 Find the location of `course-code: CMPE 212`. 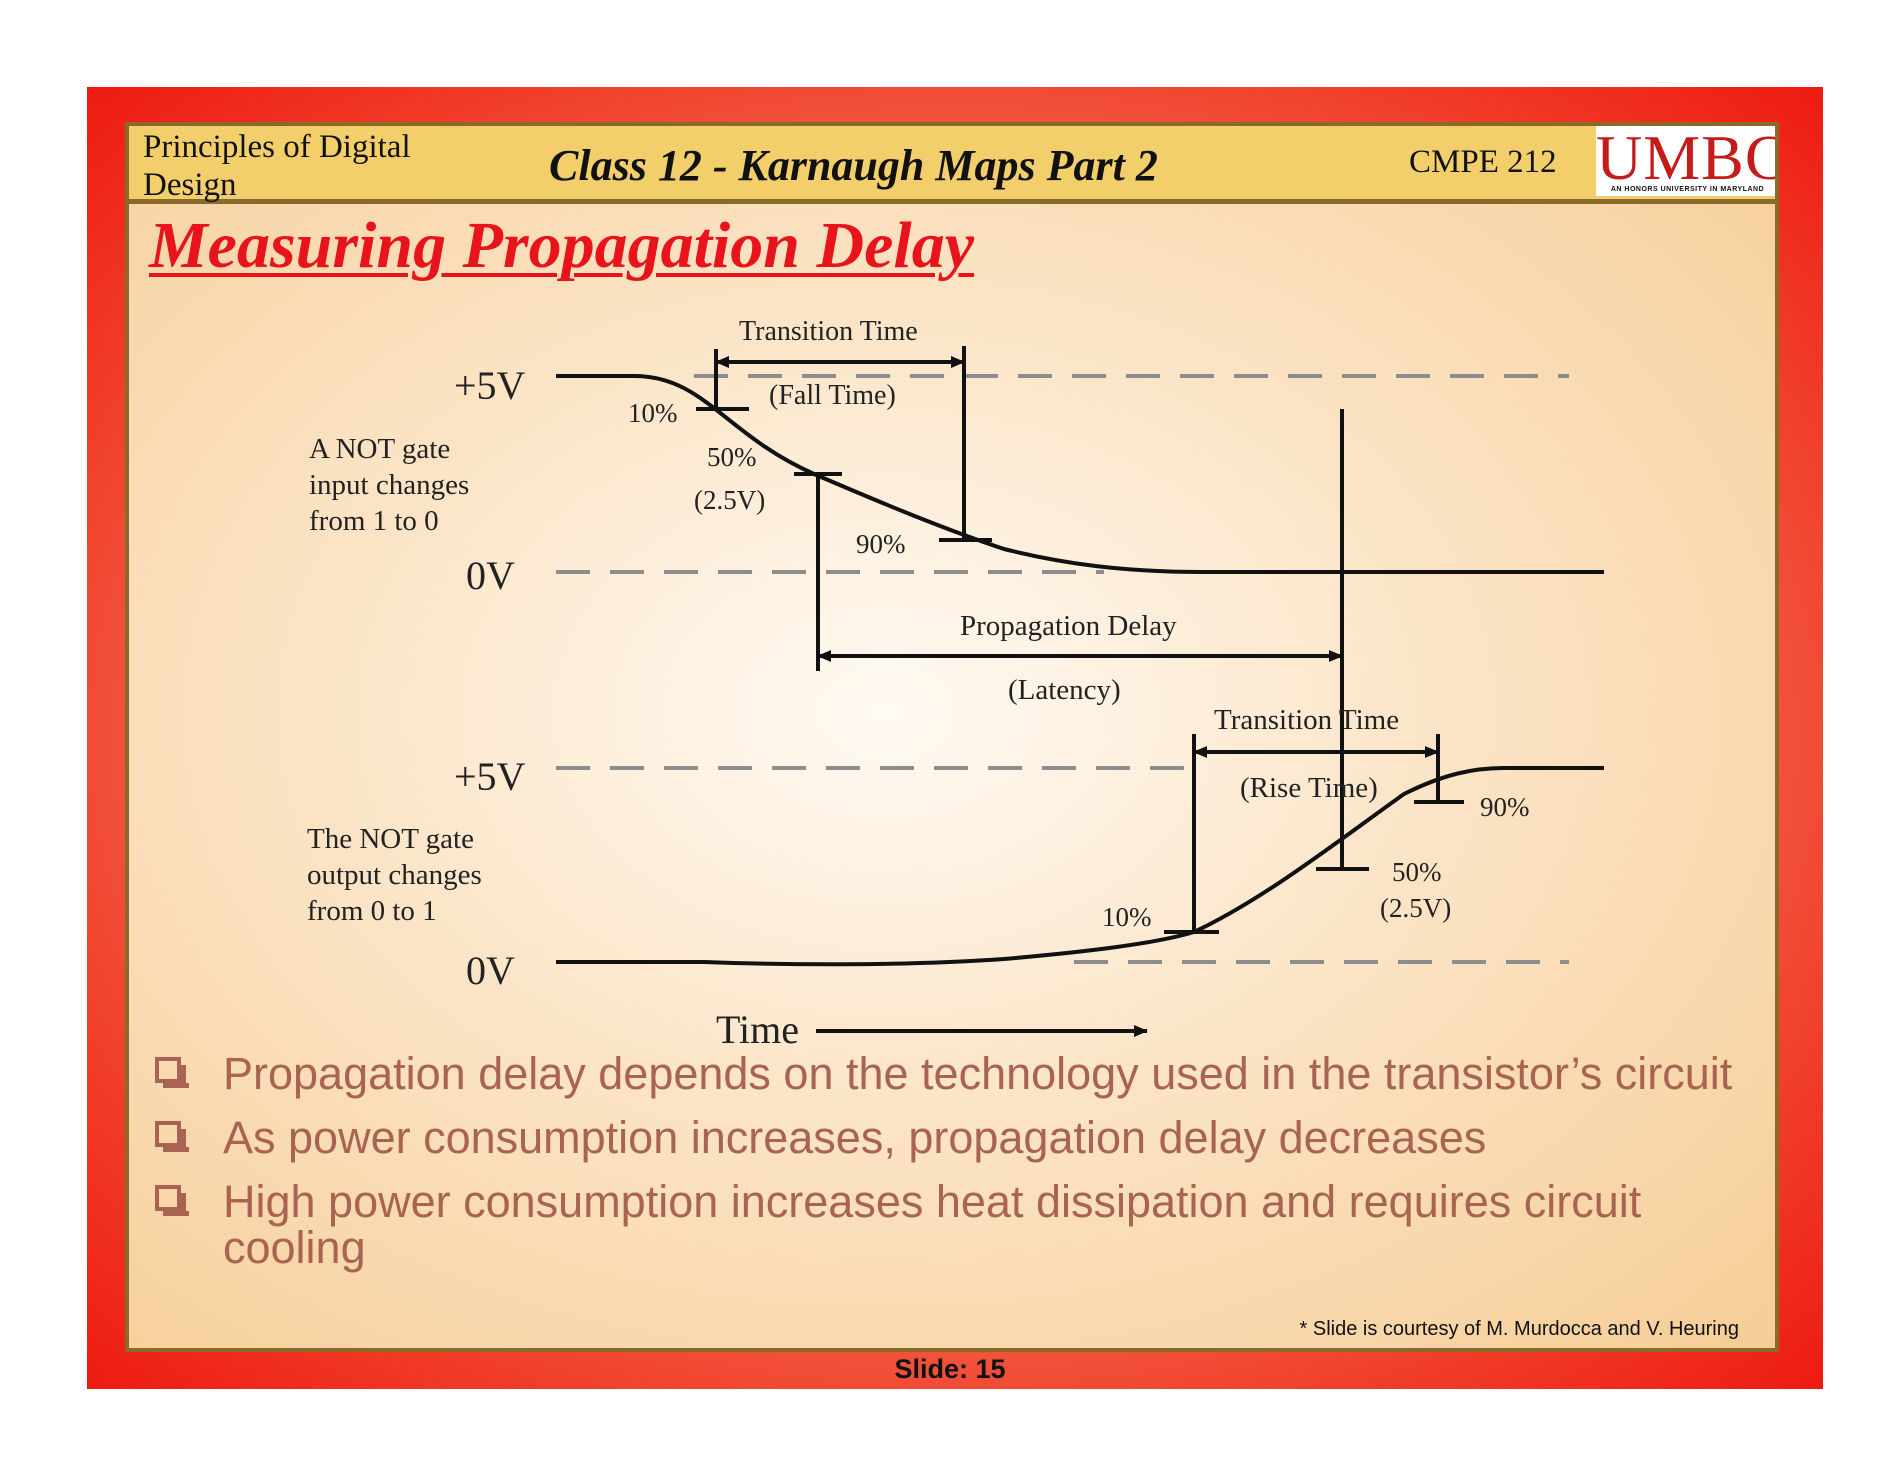

course-code: CMPE 212 is located at coordinates (1483, 162).